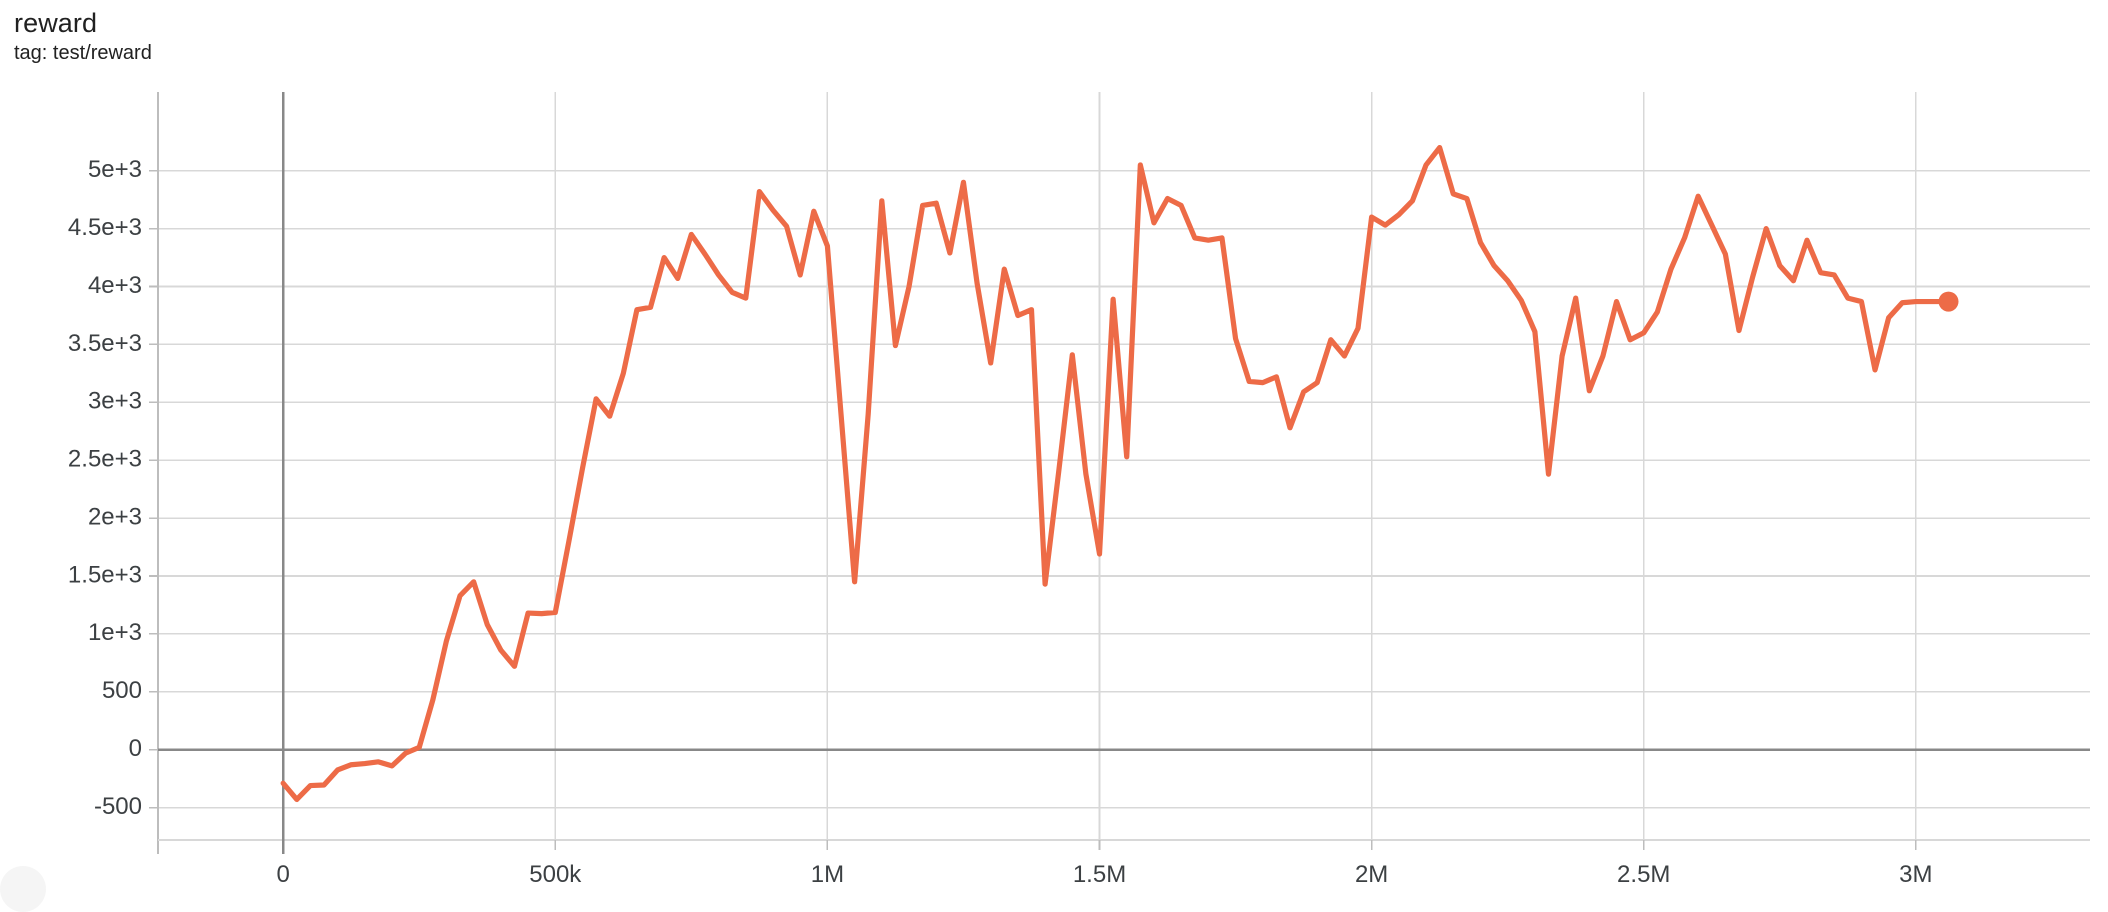 This screenshot has width=2108, height=912. I want to click on x-tick-label: 2.5M, so click(1643, 874).